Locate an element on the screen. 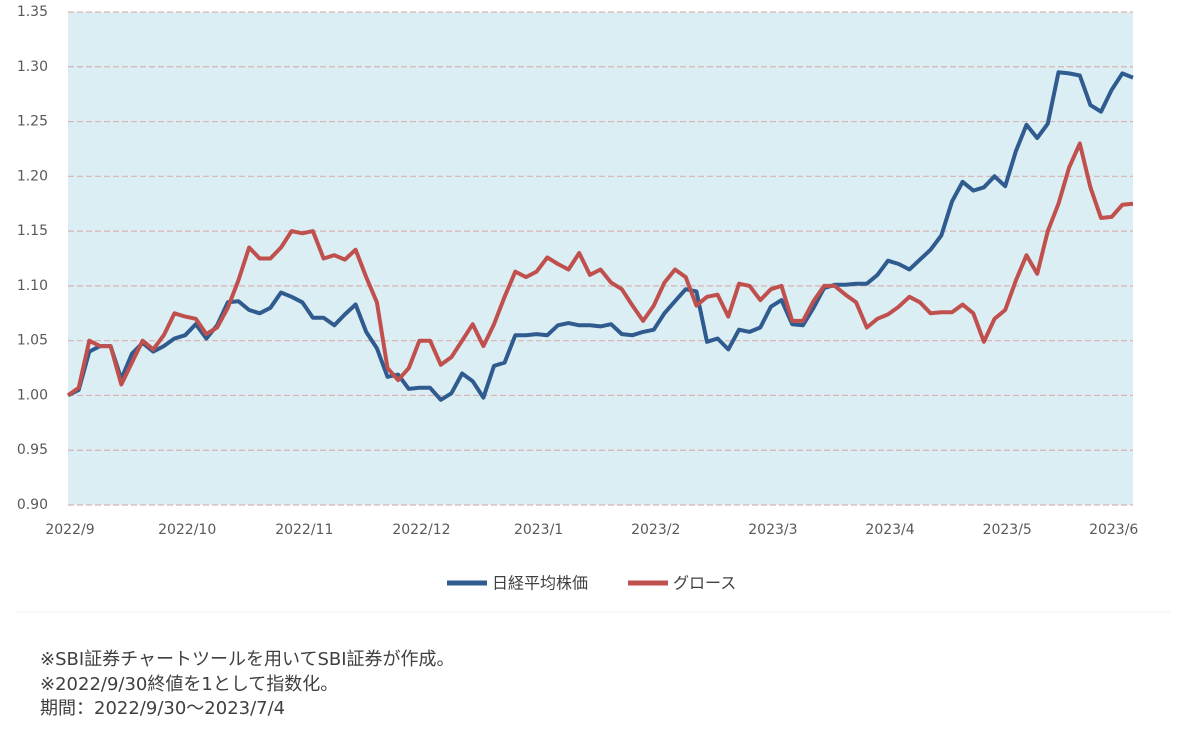 Image resolution: width=1185 pixels, height=729 pixels. y-tick-label: 0.95 is located at coordinates (32, 450).